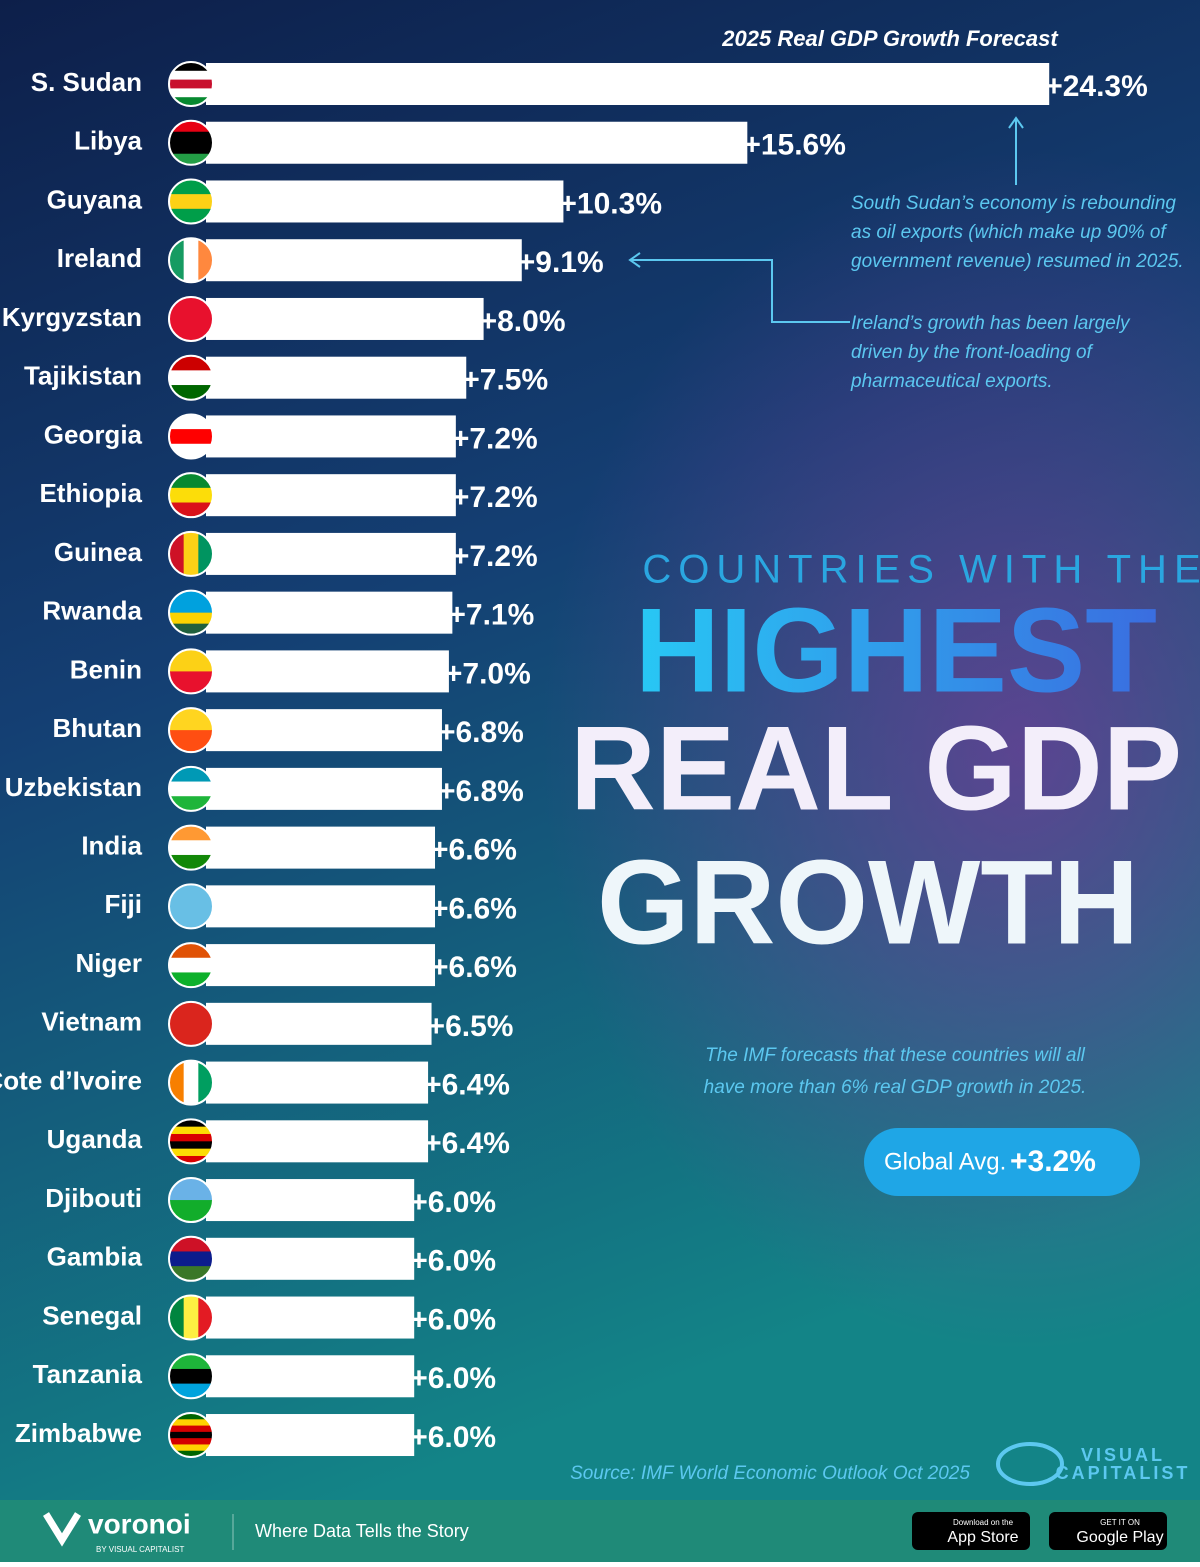 The image size is (1200, 1567). What do you see at coordinates (95, 199) in the screenshot?
I see `category-label: Guyana` at bounding box center [95, 199].